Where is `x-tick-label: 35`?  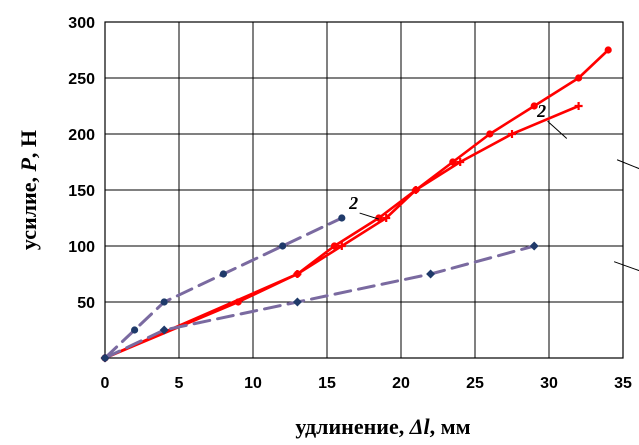
x-tick-label: 35 is located at coordinates (623, 383).